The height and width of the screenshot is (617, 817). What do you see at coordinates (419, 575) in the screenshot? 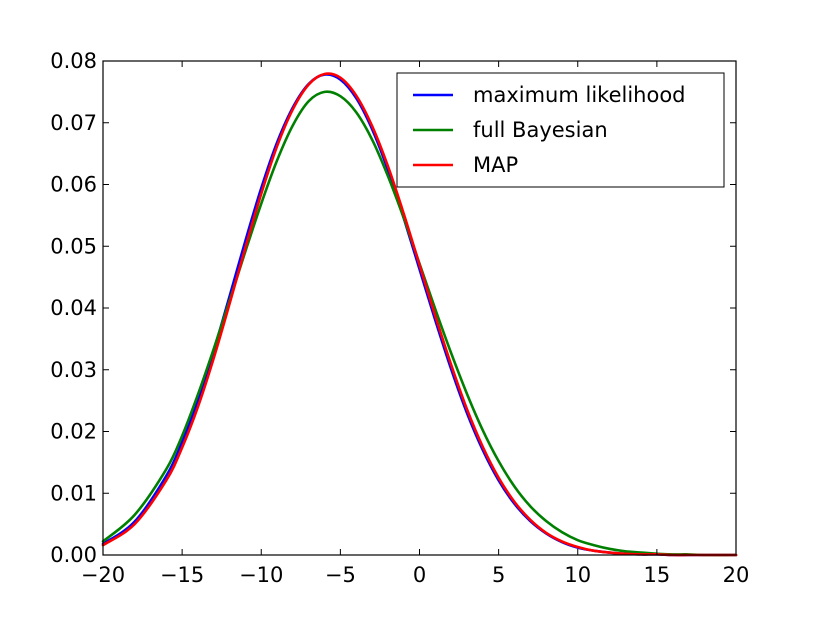
I see `x-tick-label: 0` at bounding box center [419, 575].